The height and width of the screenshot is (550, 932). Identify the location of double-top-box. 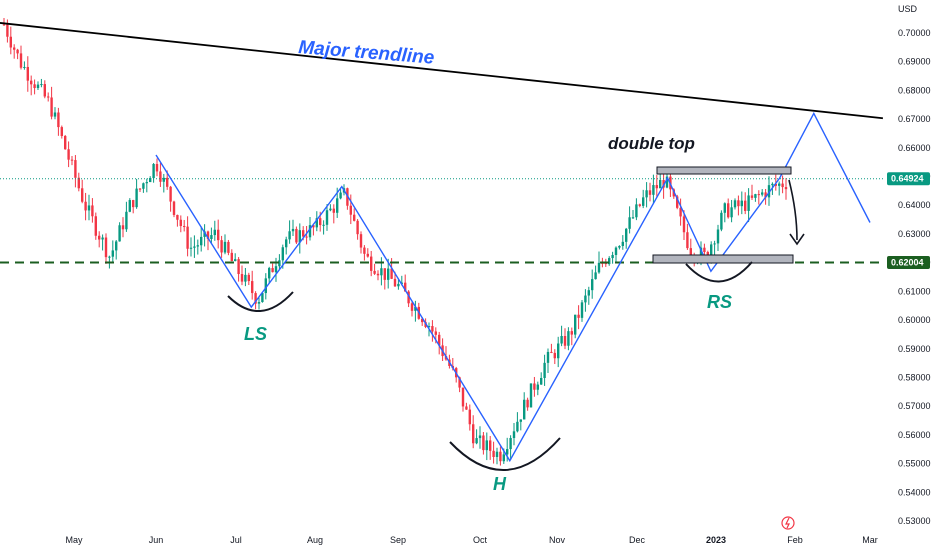
(724, 170).